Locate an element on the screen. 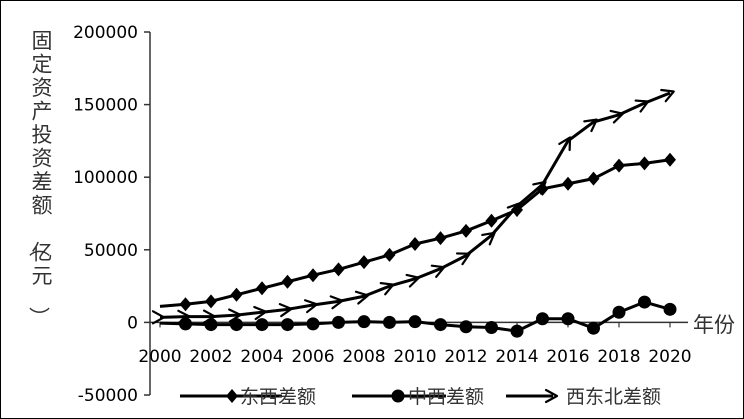 This screenshot has height=419, width=744. y-axis: 200000 150000 100000 50000 0 -50000 is located at coordinates (112, 214).